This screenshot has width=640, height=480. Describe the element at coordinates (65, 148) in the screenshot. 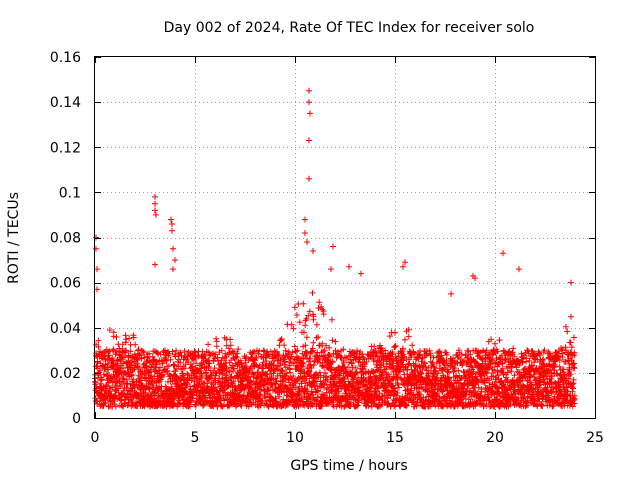

I see `y-tick-label: 0.12` at that location.